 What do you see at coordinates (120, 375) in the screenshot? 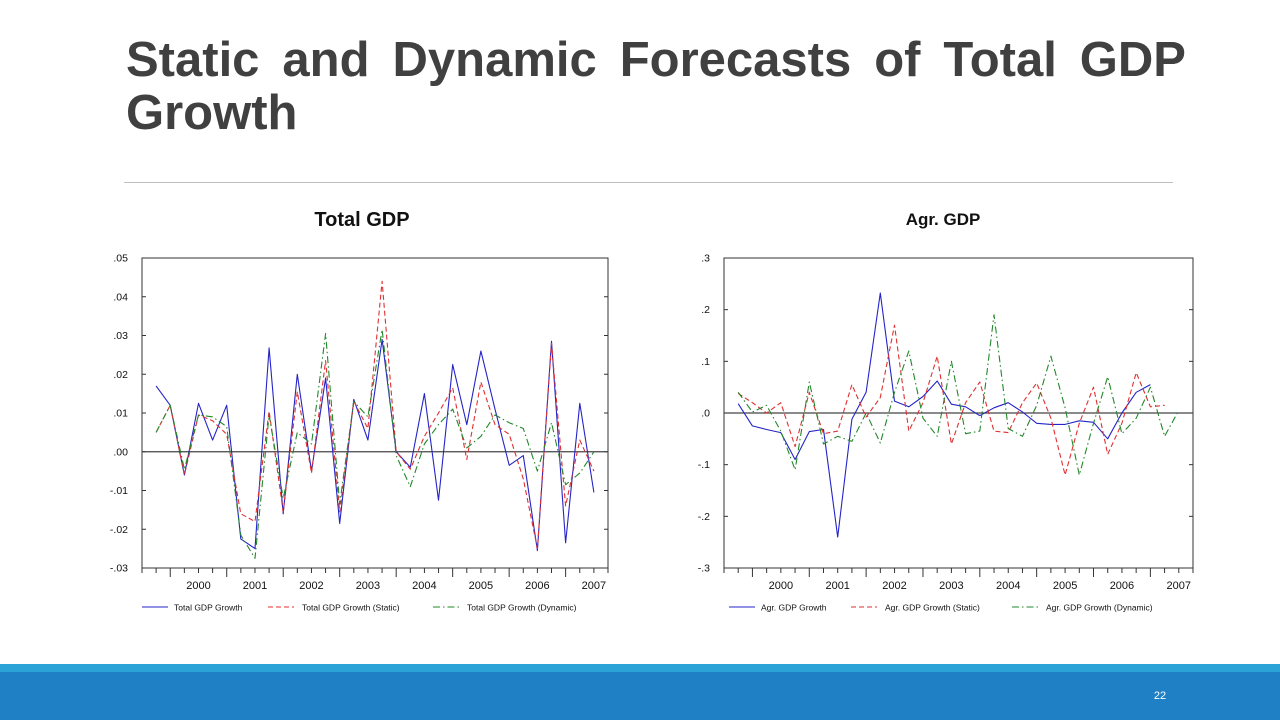
I see `y-tick-label: .02` at bounding box center [120, 375].